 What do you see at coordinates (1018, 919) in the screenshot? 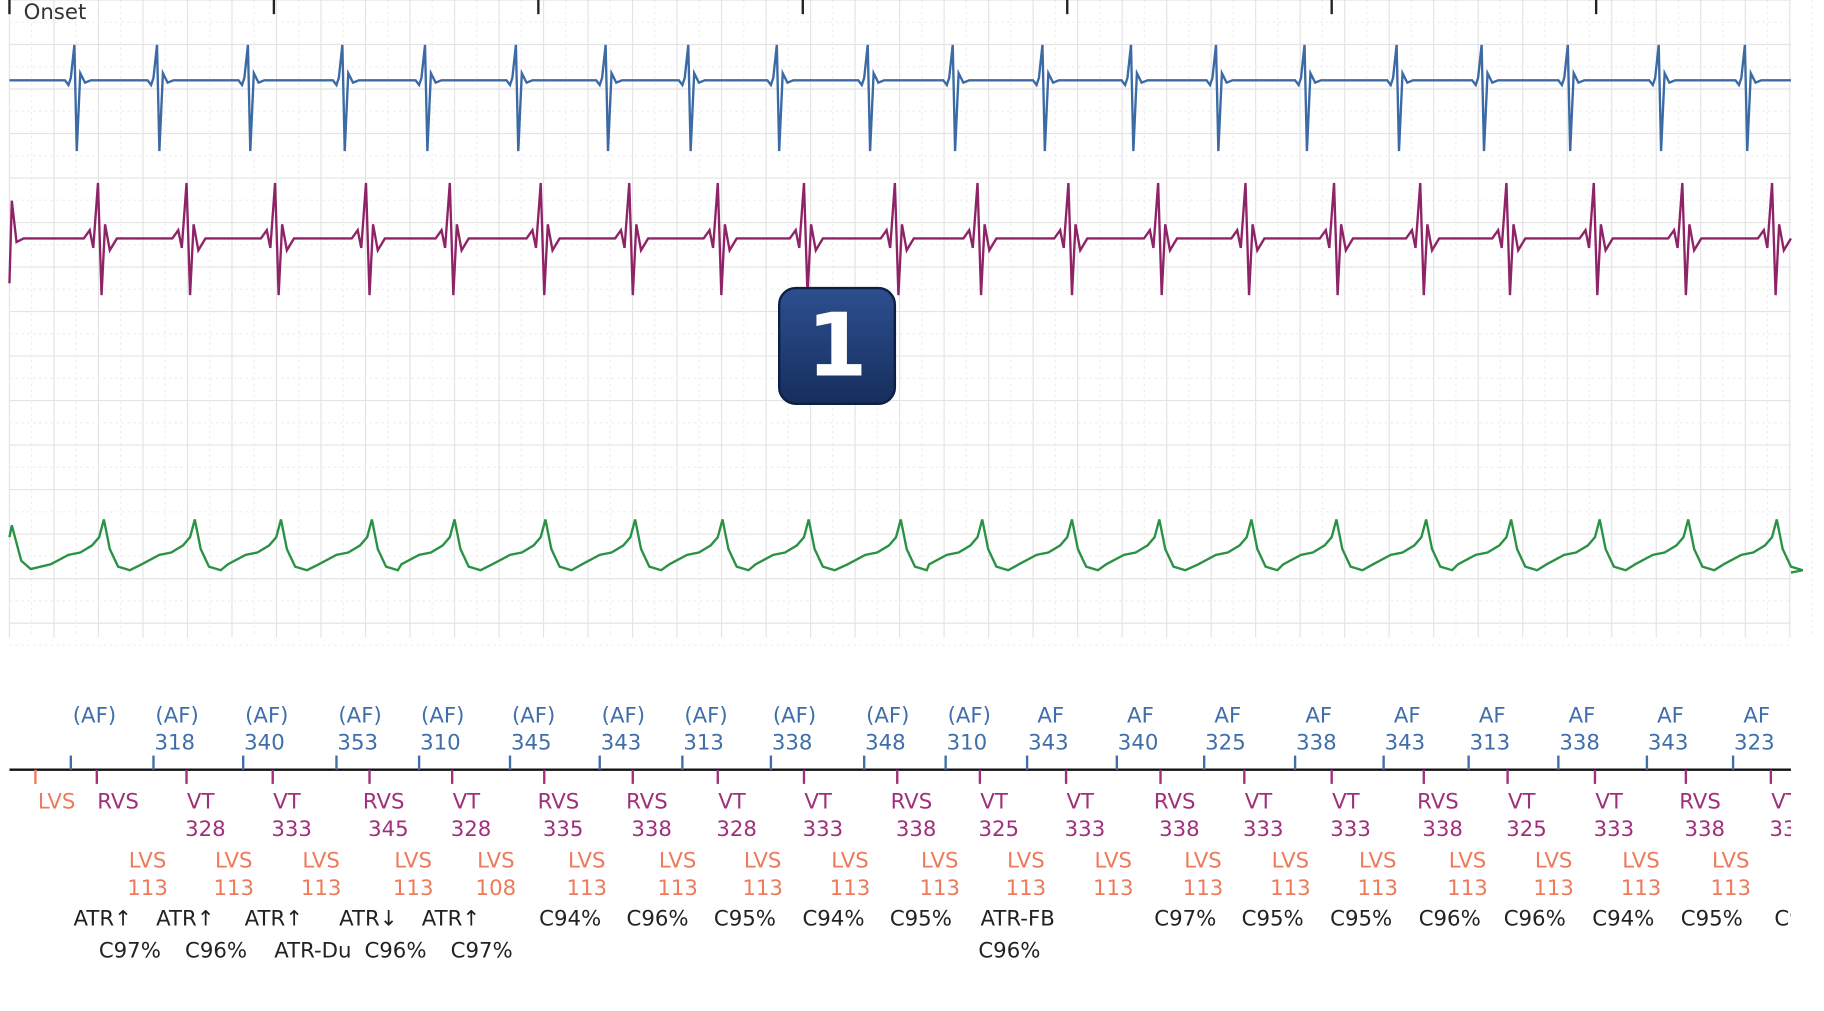
I see `status-text: ATR-FB` at bounding box center [1018, 919].